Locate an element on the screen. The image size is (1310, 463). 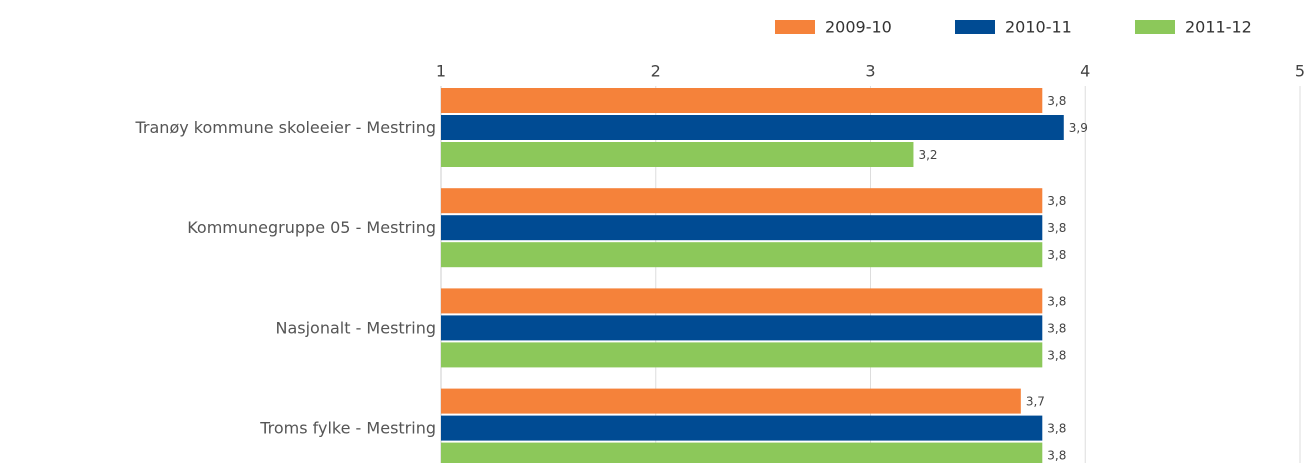
category-label: Tranøy kommune skoleeier - Mestring is located at coordinates (286, 127).